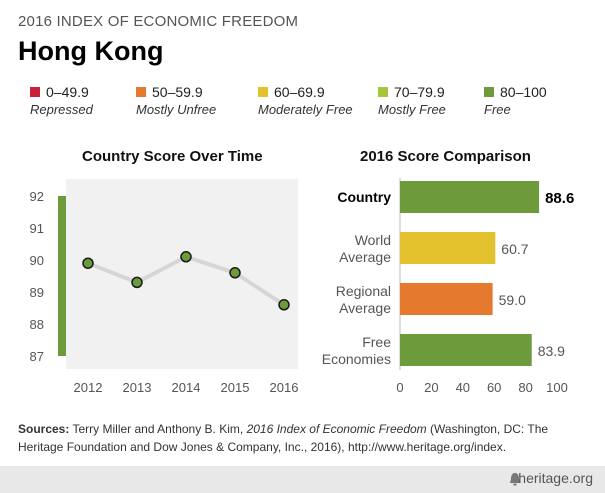 This screenshot has width=605, height=493. What do you see at coordinates (364, 197) in the screenshot?
I see `bar-category-label: Country` at bounding box center [364, 197].